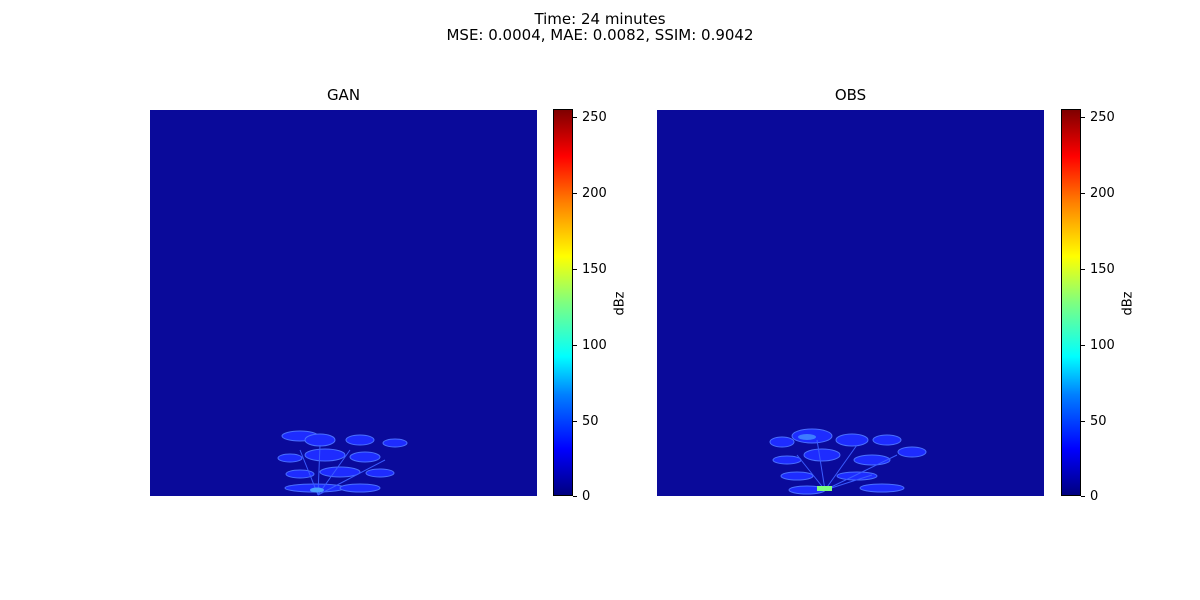 The width and height of the screenshot is (1200, 600). I want to click on gan-colorbar, so click(563, 302).